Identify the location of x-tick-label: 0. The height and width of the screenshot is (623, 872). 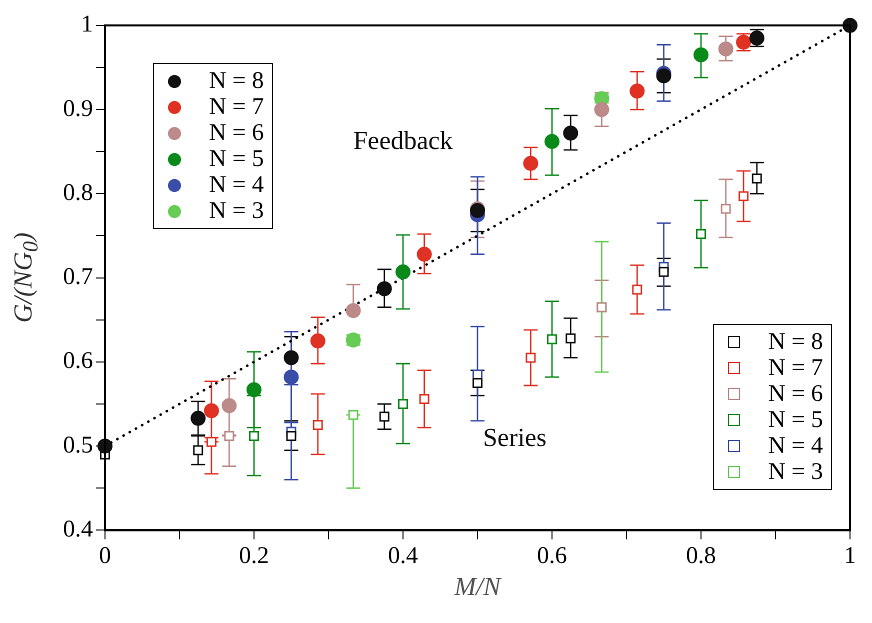
(105, 555).